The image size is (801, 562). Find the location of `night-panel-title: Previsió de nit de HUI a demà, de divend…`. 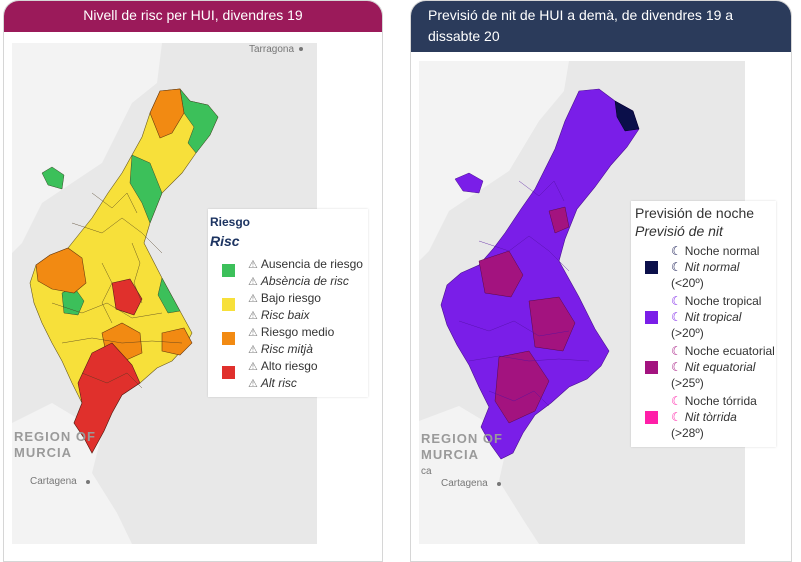

night-panel-title: Previsió de nit de HUI a demà, de divend… is located at coordinates (601, 26).